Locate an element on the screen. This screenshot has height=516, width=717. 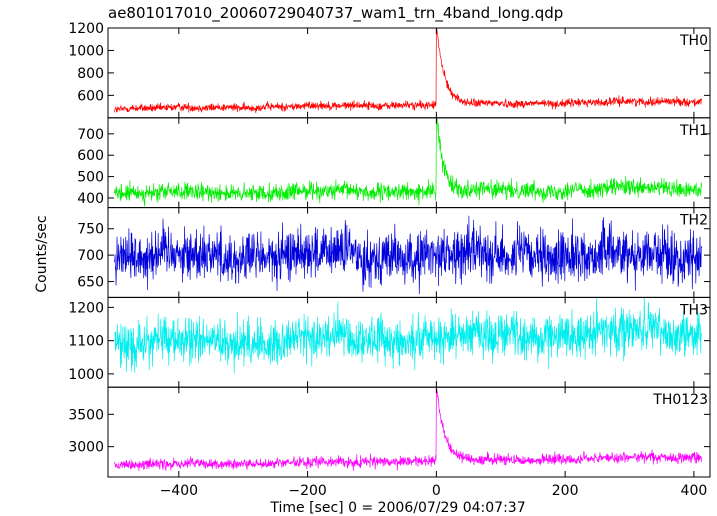
y-tick-label: 500 is located at coordinates (90, 178).